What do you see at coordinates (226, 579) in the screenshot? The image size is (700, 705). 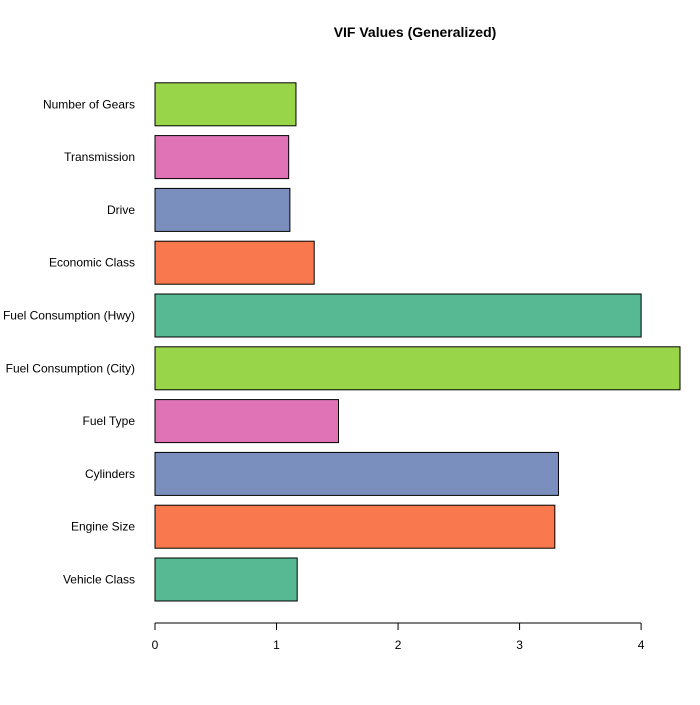 I see `bar-vehicle-class` at bounding box center [226, 579].